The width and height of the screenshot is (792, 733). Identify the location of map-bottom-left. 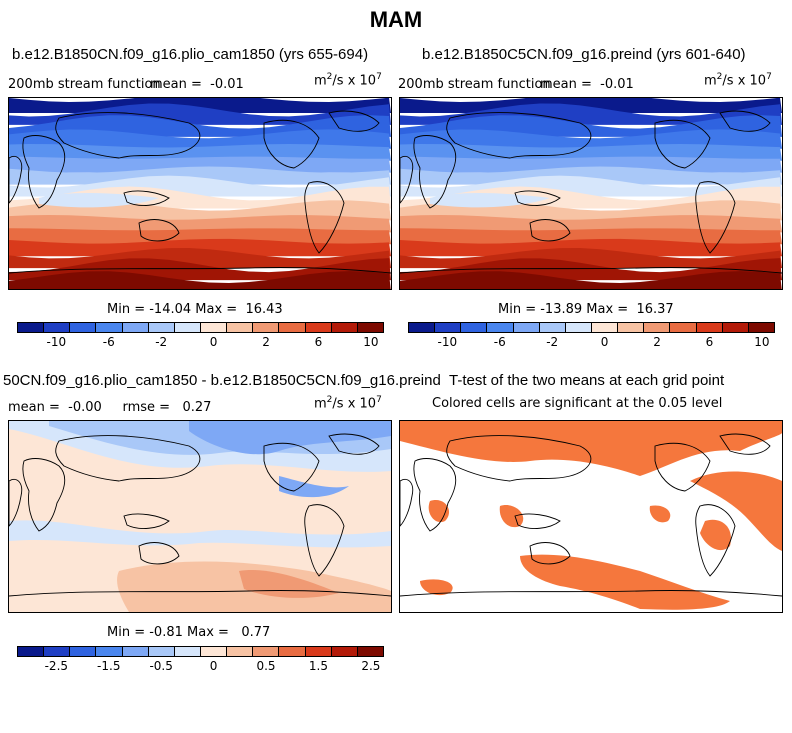
(200, 516).